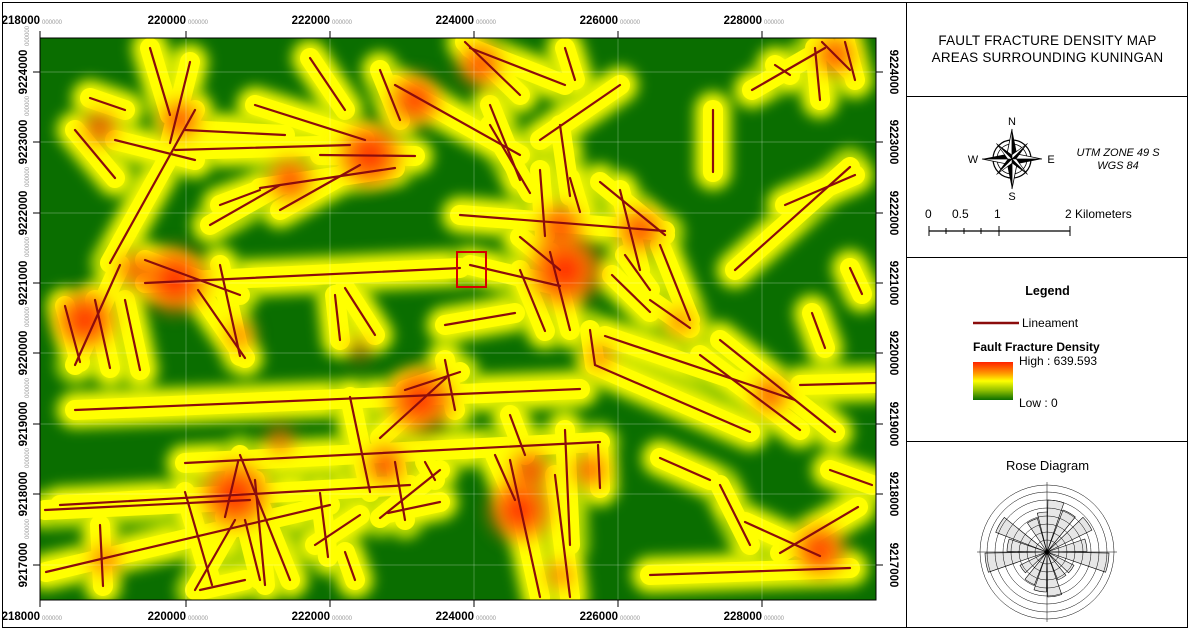 The width and height of the screenshot is (1190, 635). Describe the element at coordinates (893, 283) in the screenshot. I see `y-tick-label-right: 9221000` at that location.